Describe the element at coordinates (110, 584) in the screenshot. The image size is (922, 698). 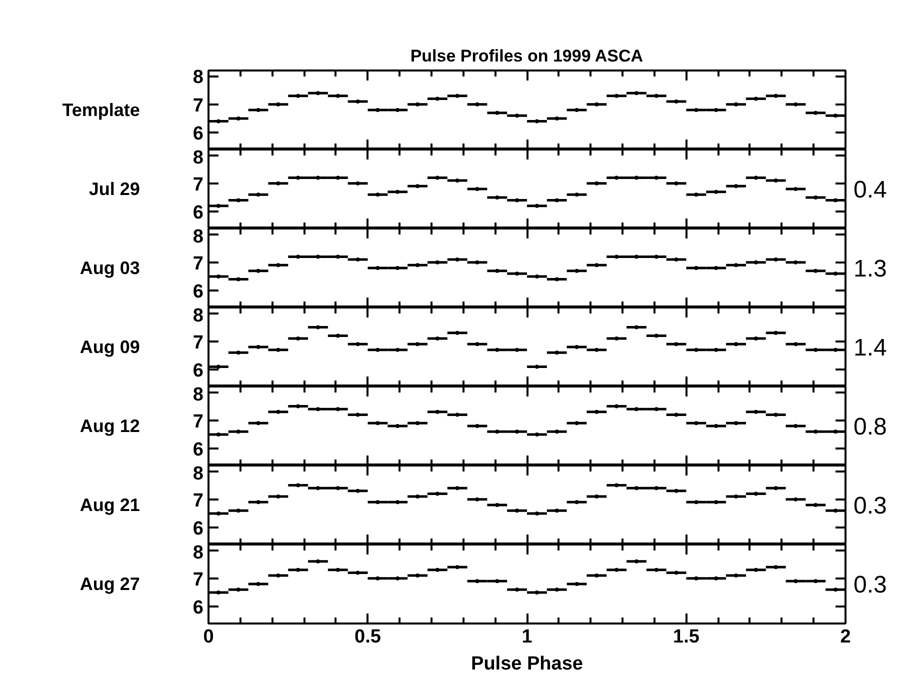
I see `y-axis-title: Aug 27` at that location.